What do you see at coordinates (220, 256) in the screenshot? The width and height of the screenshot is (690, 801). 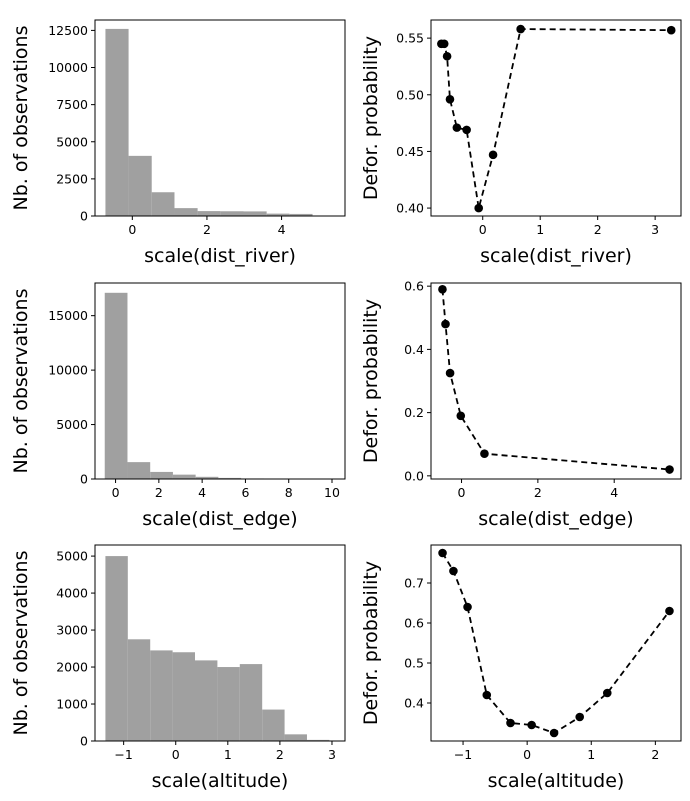 I see `x-axis-label: scale(dist_river)` at bounding box center [220, 256].